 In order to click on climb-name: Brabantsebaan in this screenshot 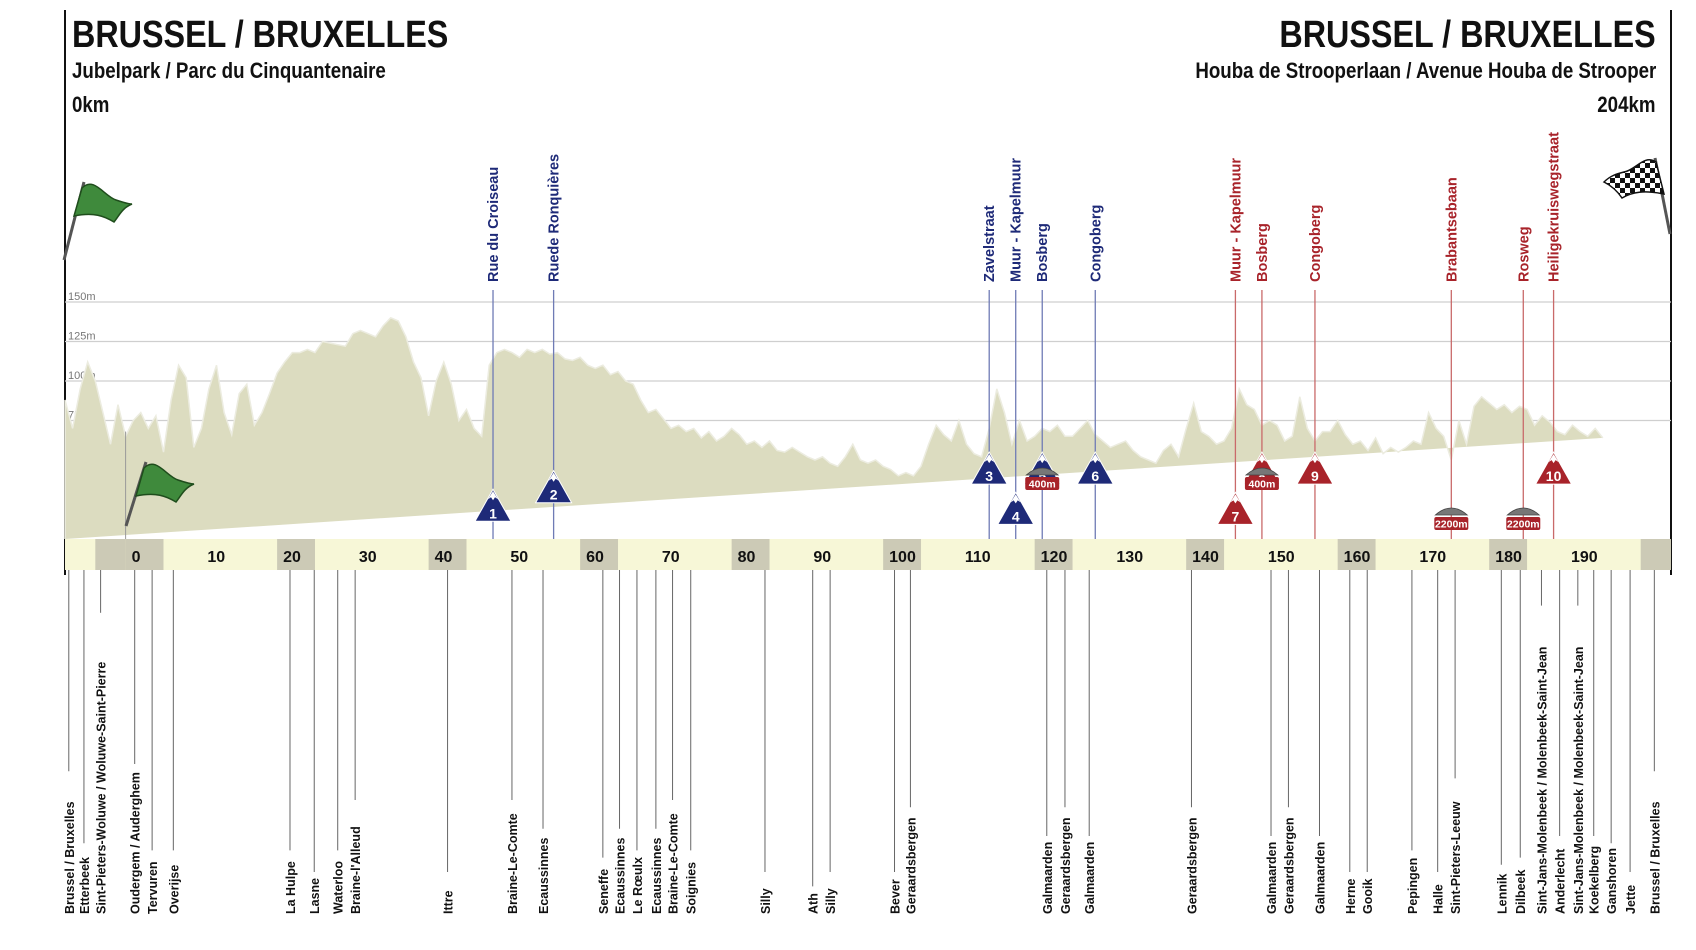, I will do `click(1452, 229)`.